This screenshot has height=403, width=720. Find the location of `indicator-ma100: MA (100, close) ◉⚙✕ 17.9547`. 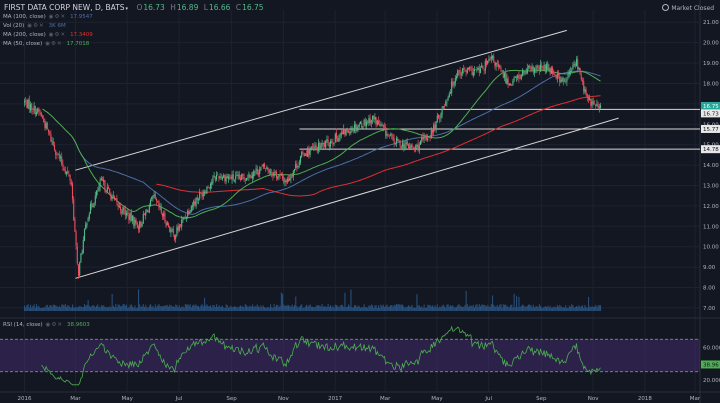

indicator-ma100: MA (100, close) ◉⚙✕ 17.9547 is located at coordinates (48, 17).